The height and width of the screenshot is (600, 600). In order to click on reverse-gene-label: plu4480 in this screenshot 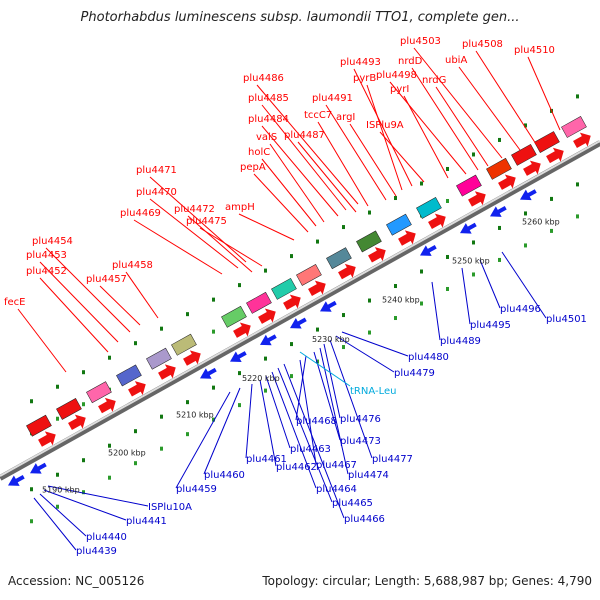, I will do `click(428, 357)`.